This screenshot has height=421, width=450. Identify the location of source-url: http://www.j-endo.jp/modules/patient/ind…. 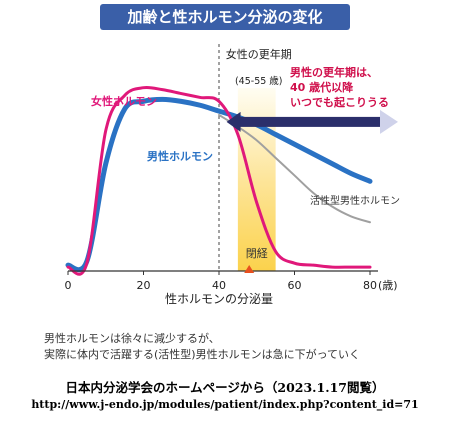
(225, 404).